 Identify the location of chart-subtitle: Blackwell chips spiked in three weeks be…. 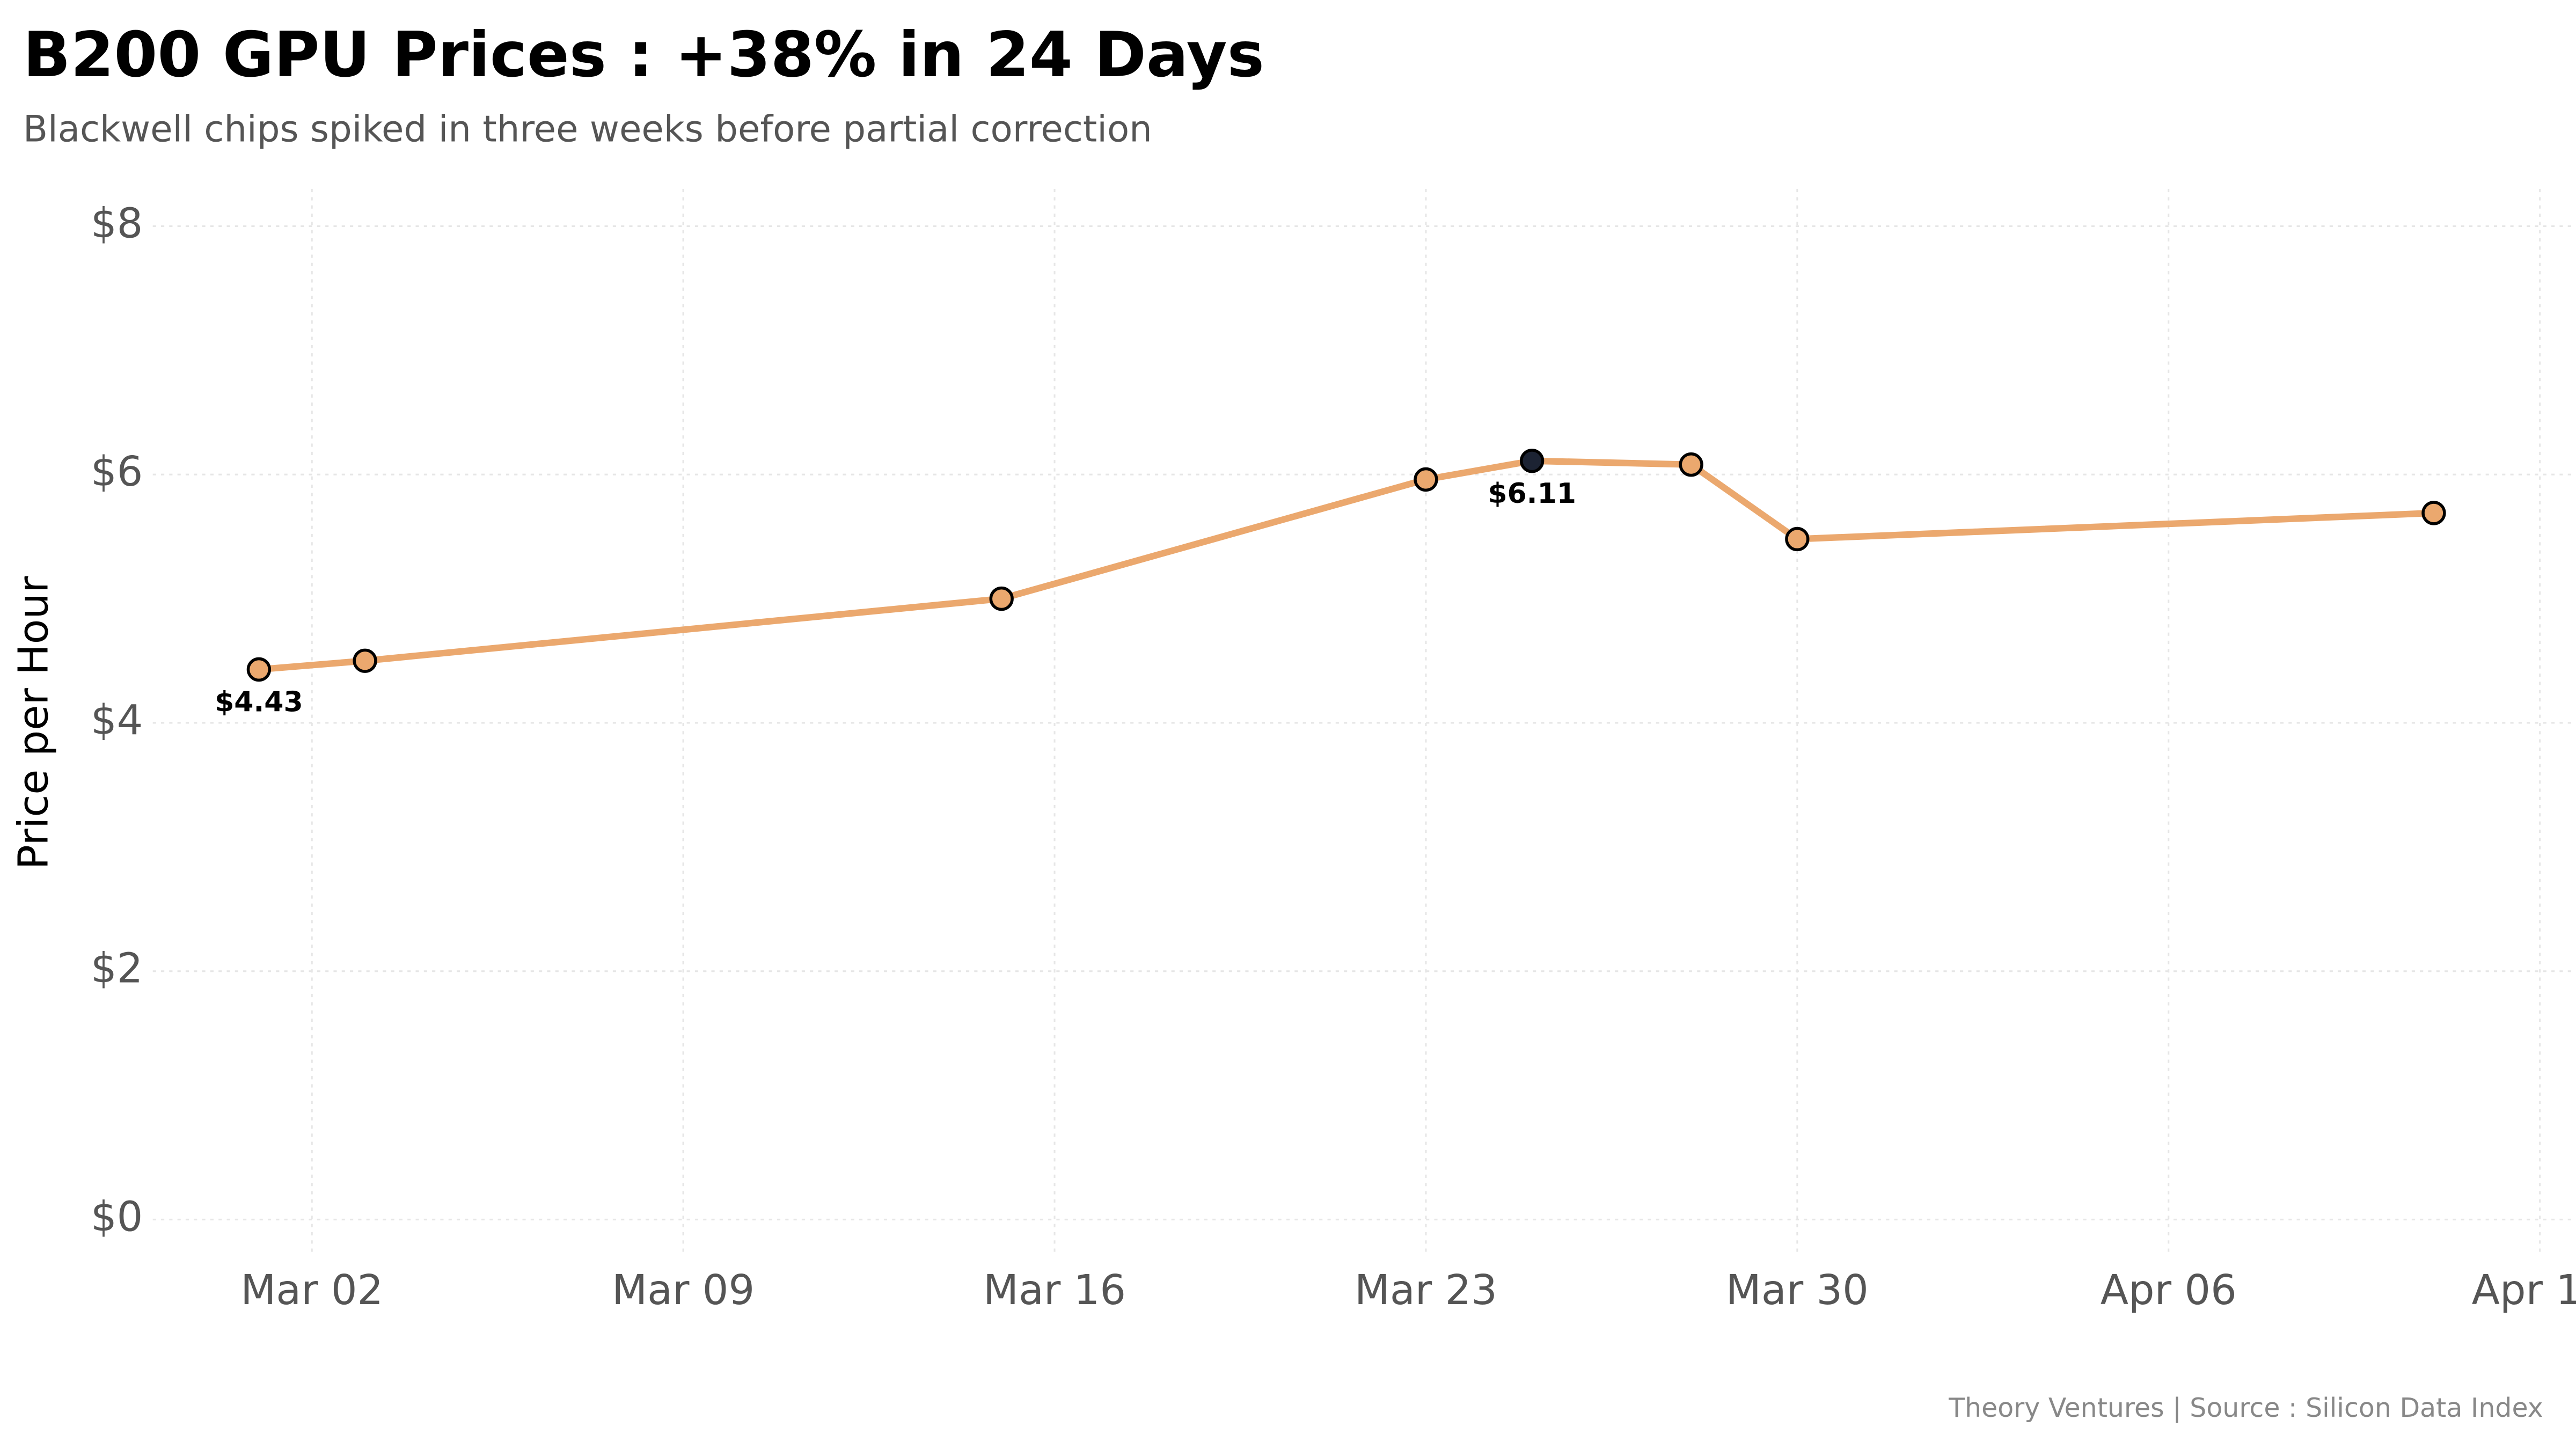
(587, 128).